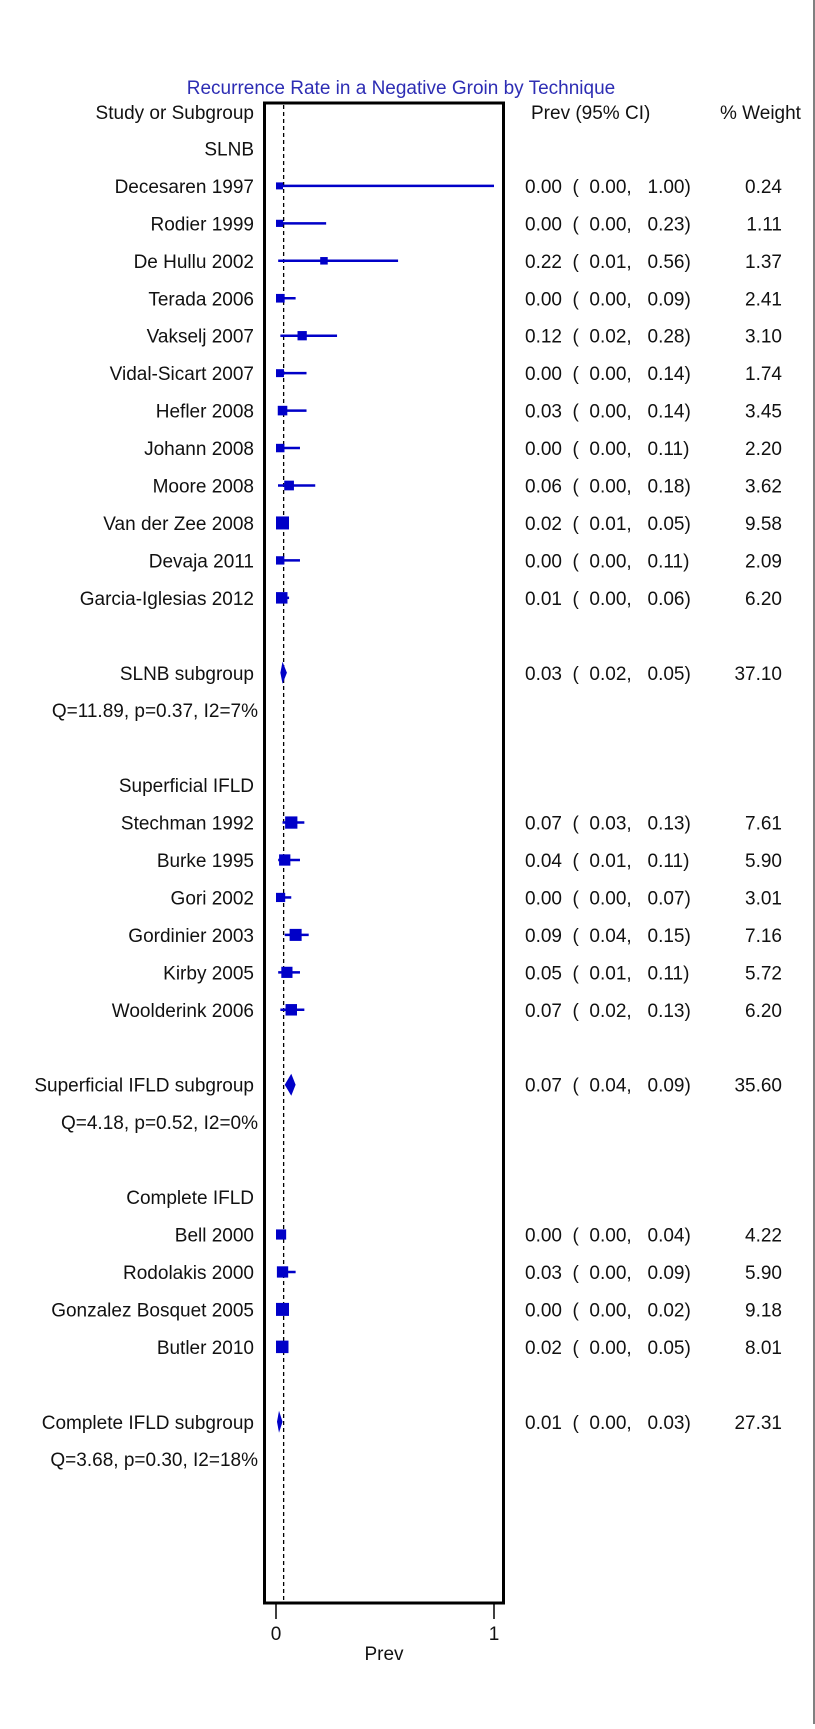 Image resolution: width=815 pixels, height=1729 pixels. What do you see at coordinates (608, 824) in the screenshot?
I see `ci-text: 0.07 ( 0.03, 0.13)` at bounding box center [608, 824].